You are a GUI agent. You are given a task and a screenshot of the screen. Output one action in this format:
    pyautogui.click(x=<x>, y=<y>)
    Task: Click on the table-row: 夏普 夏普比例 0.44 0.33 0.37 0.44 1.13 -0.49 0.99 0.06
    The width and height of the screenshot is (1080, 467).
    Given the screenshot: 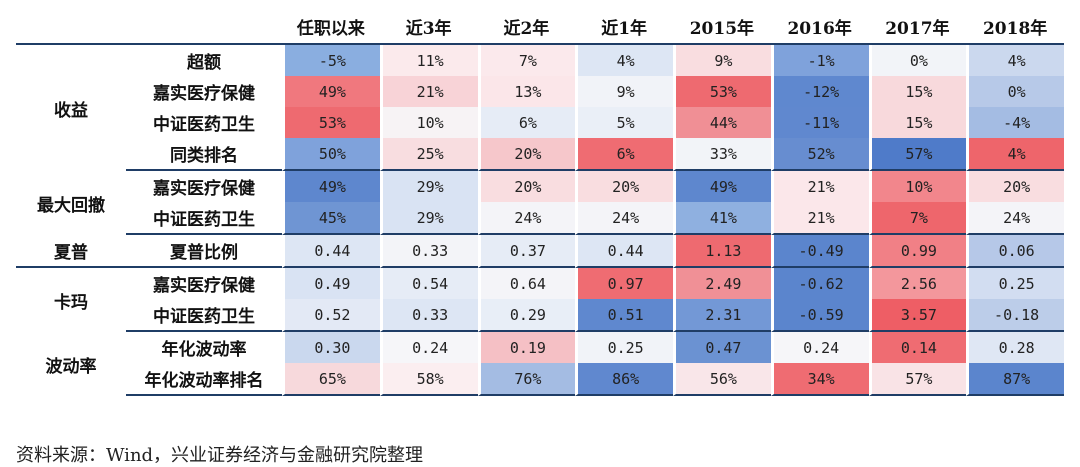 What is the action you would take?
    pyautogui.click(x=540, y=251)
    